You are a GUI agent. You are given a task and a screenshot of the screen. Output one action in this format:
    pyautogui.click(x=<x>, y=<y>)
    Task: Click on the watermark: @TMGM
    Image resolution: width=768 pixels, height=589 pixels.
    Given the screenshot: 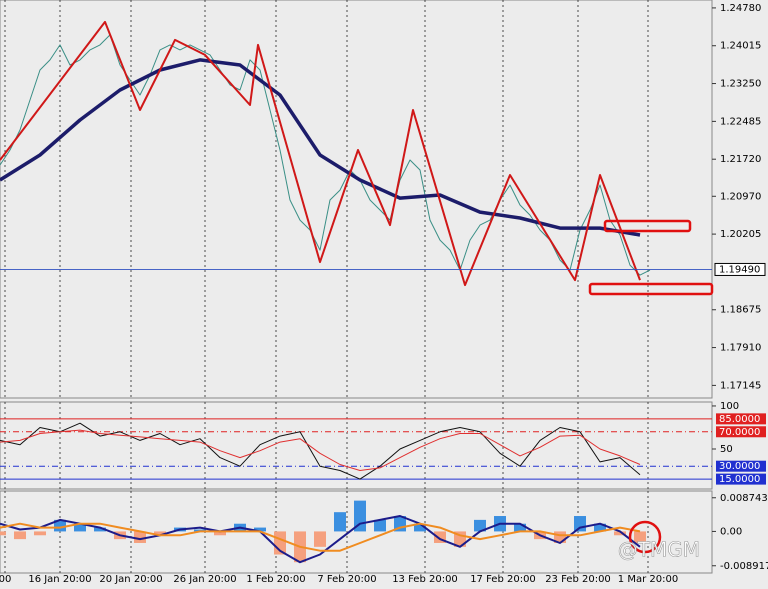 What is the action you would take?
    pyautogui.click(x=659, y=550)
    